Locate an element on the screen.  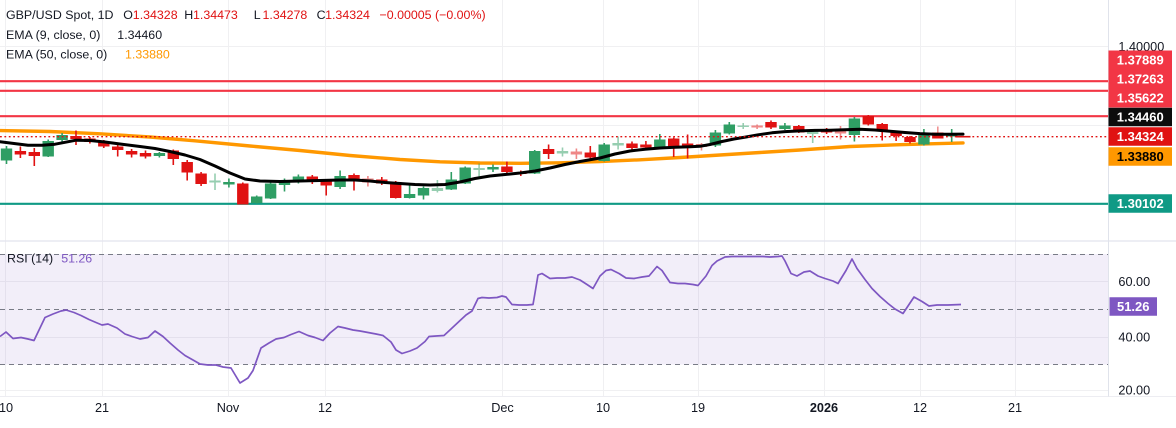
svg-text: EMA (9, close, 0) is located at coordinates (53, 35).